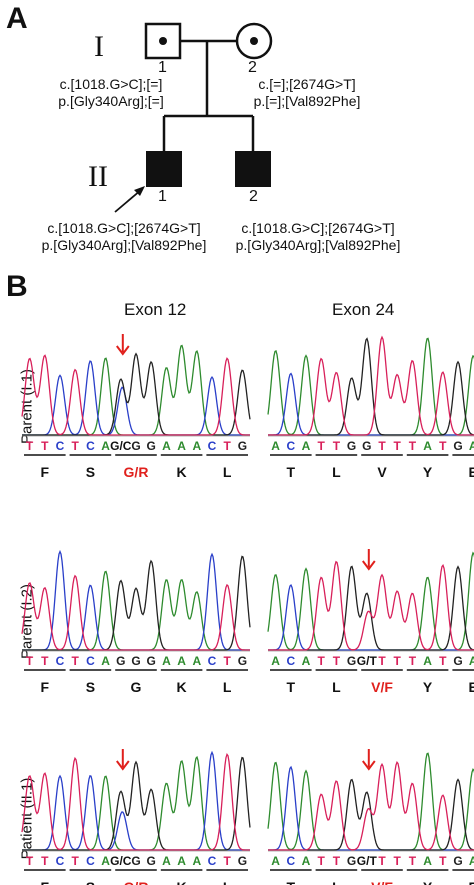  What do you see at coordinates (368, 565) in the screenshot?
I see `mutation-arrow-head-icon` at bounding box center [368, 565].